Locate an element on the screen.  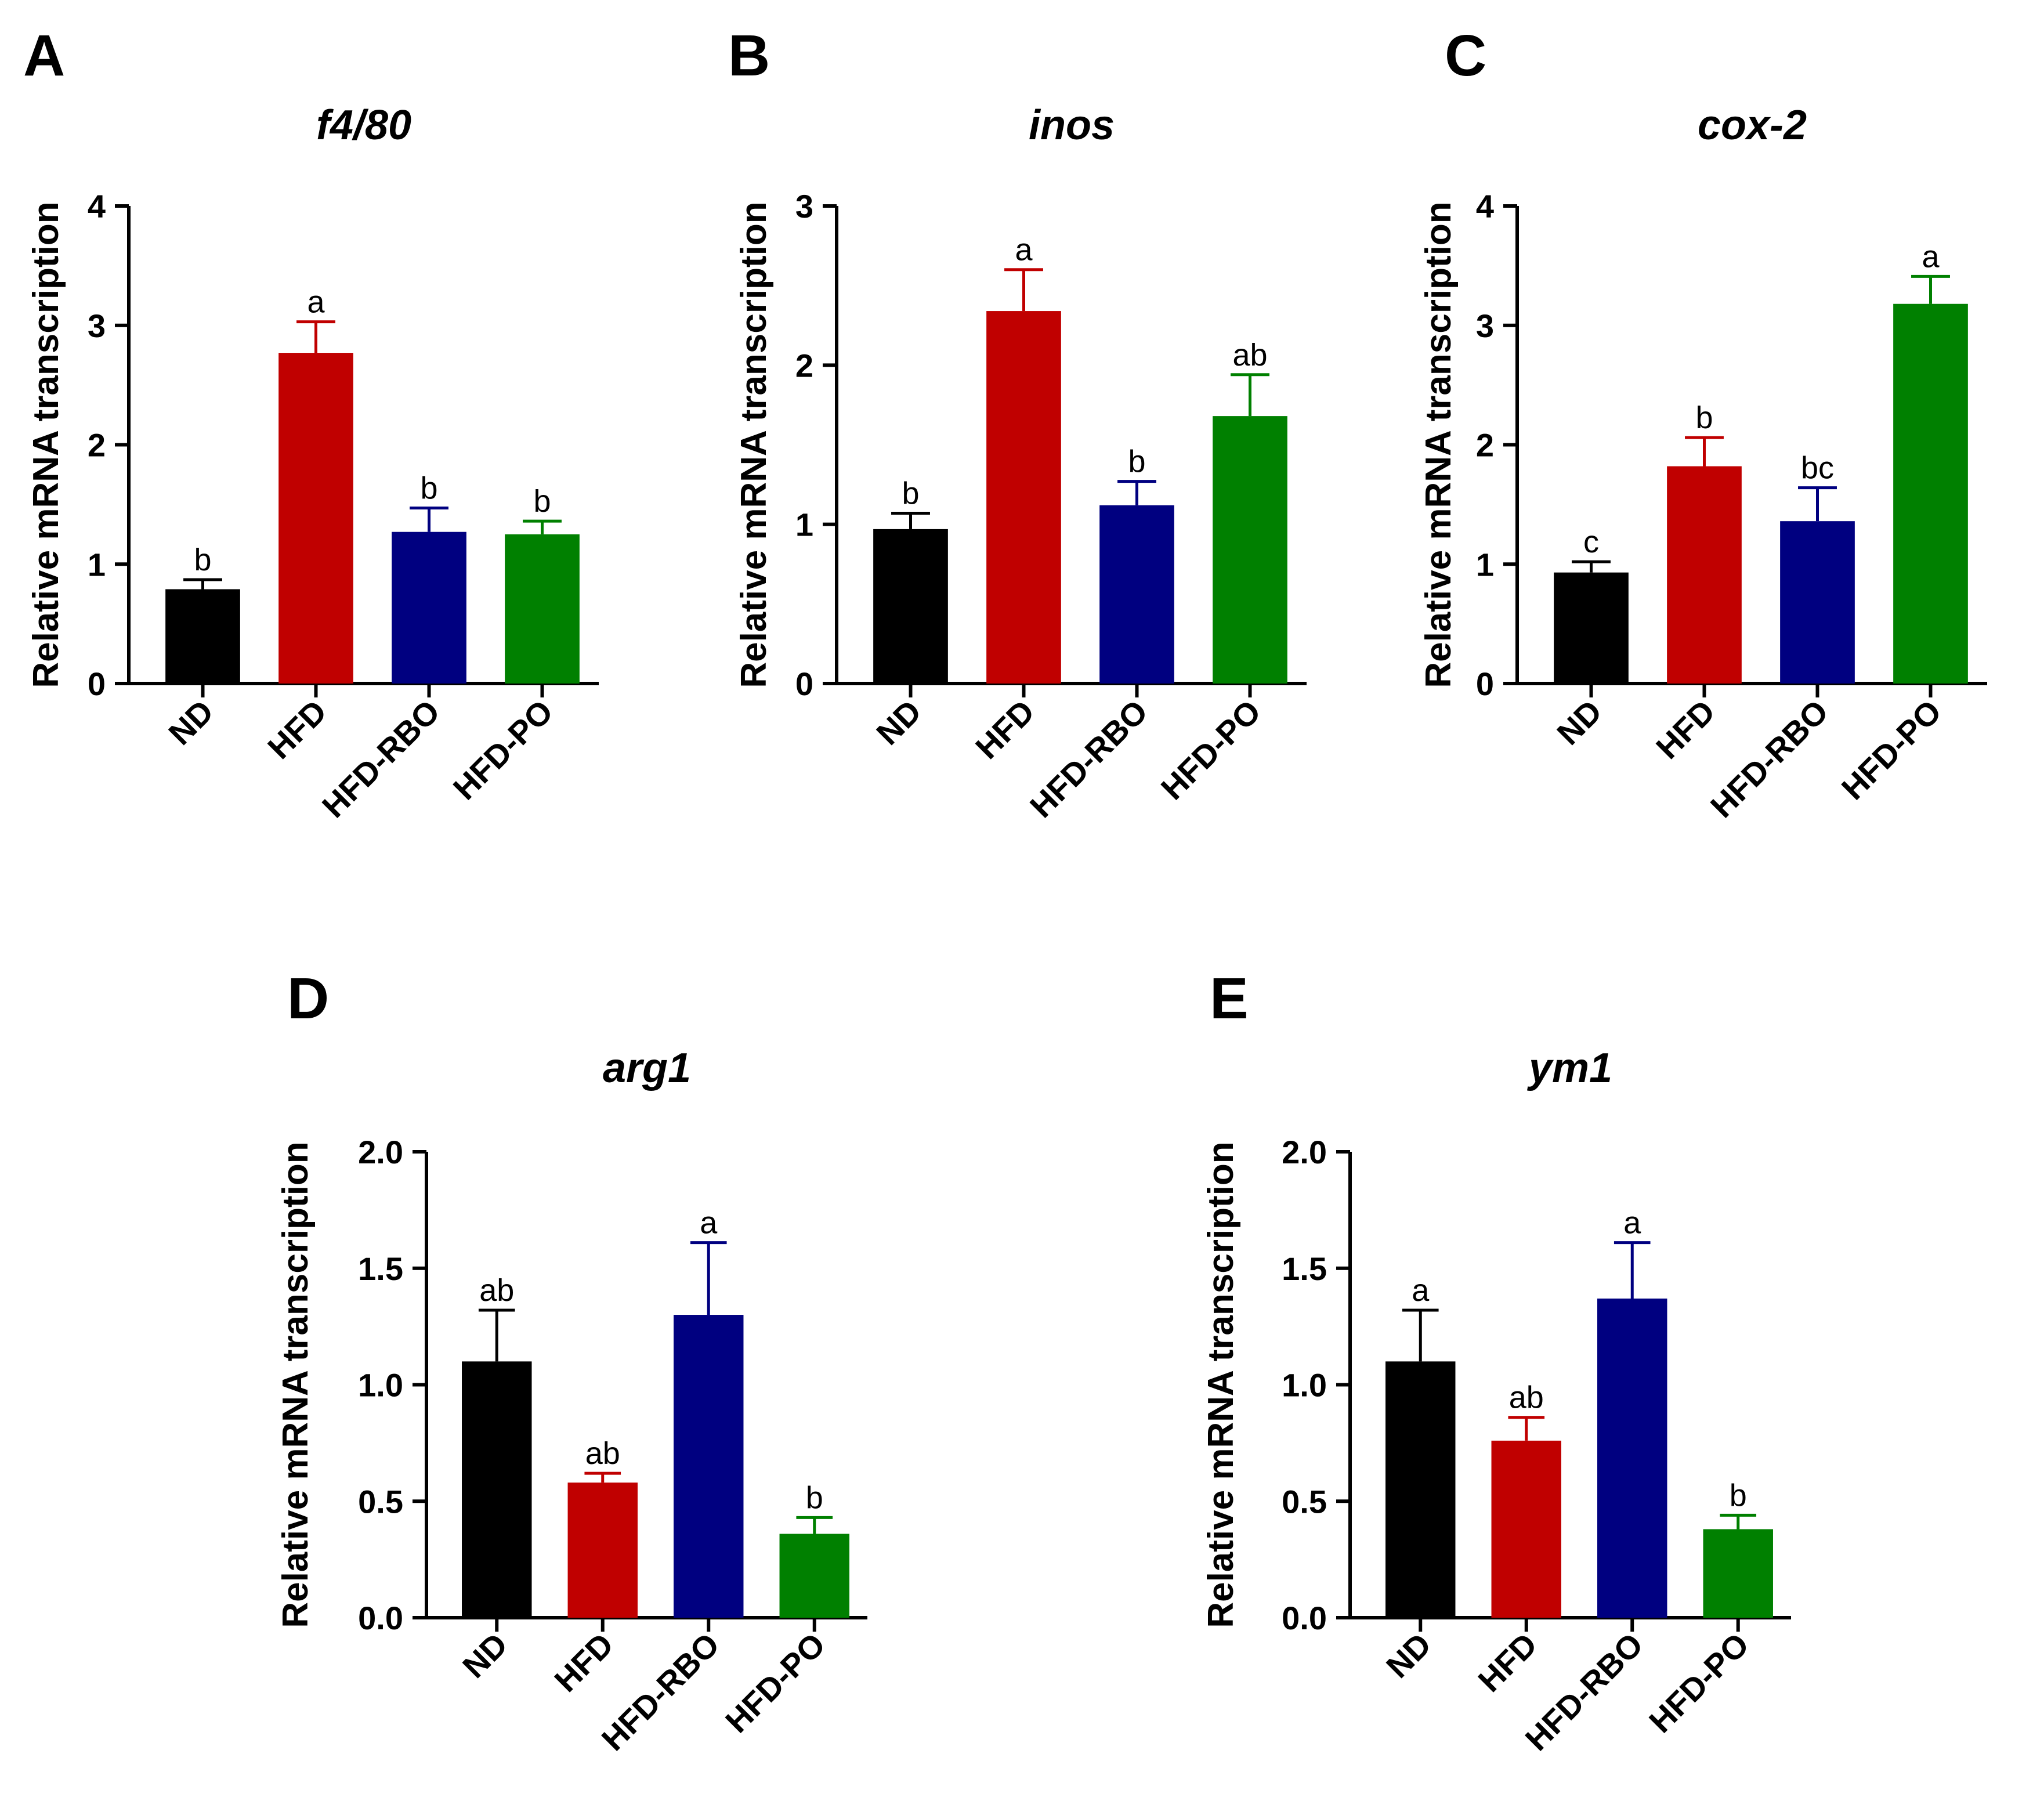
panel-letter: B is located at coordinates (749, 55).